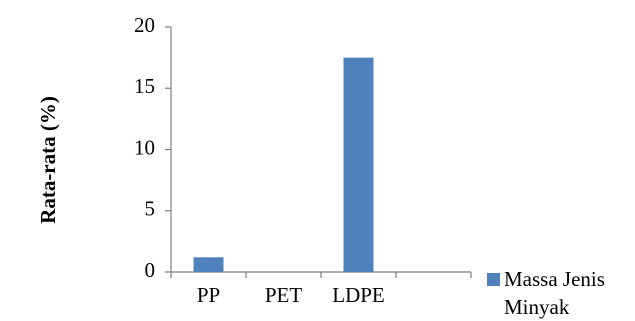 The image size is (635, 321). What do you see at coordinates (48, 160) in the screenshot?
I see `y-axis-title: Rata-rata (%)` at bounding box center [48, 160].